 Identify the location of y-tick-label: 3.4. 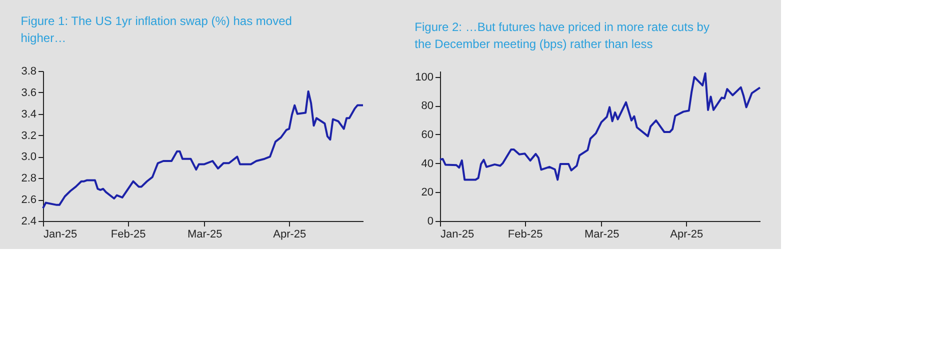
(28, 114).